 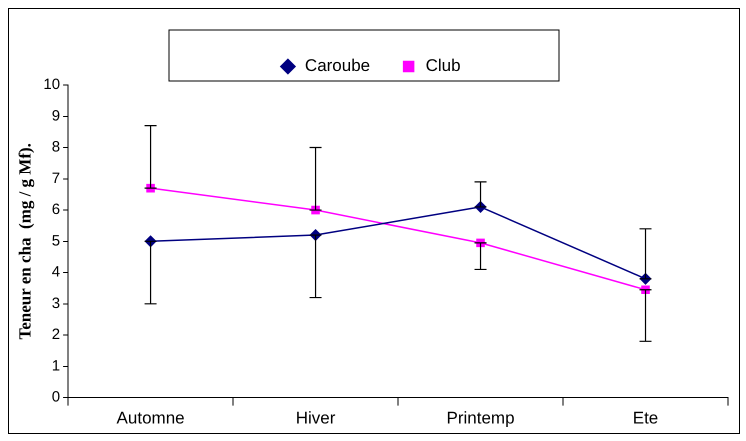 I want to click on y-tick-label: 10, so click(x=51, y=85).